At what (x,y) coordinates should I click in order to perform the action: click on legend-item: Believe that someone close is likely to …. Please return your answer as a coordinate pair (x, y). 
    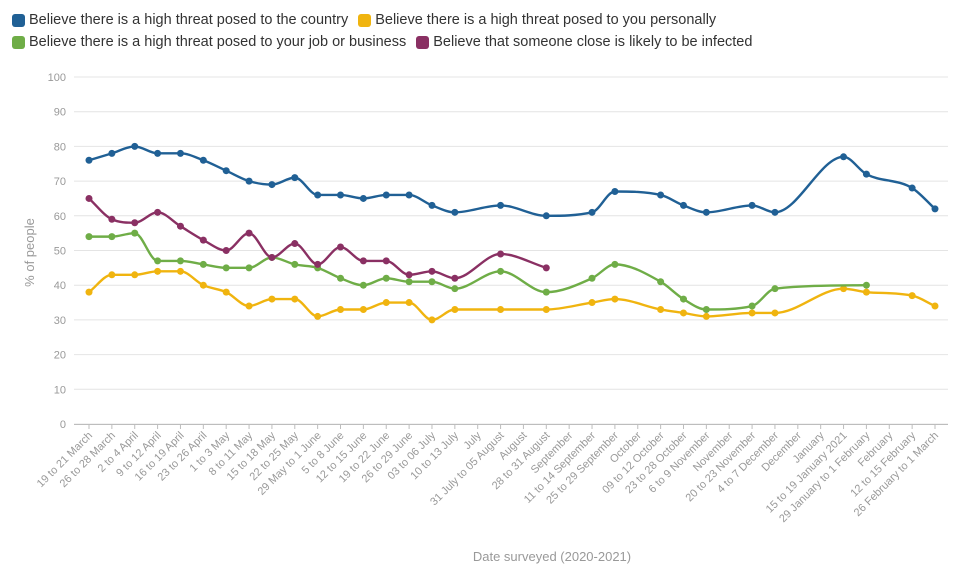
    Looking at the image, I should click on (584, 42).